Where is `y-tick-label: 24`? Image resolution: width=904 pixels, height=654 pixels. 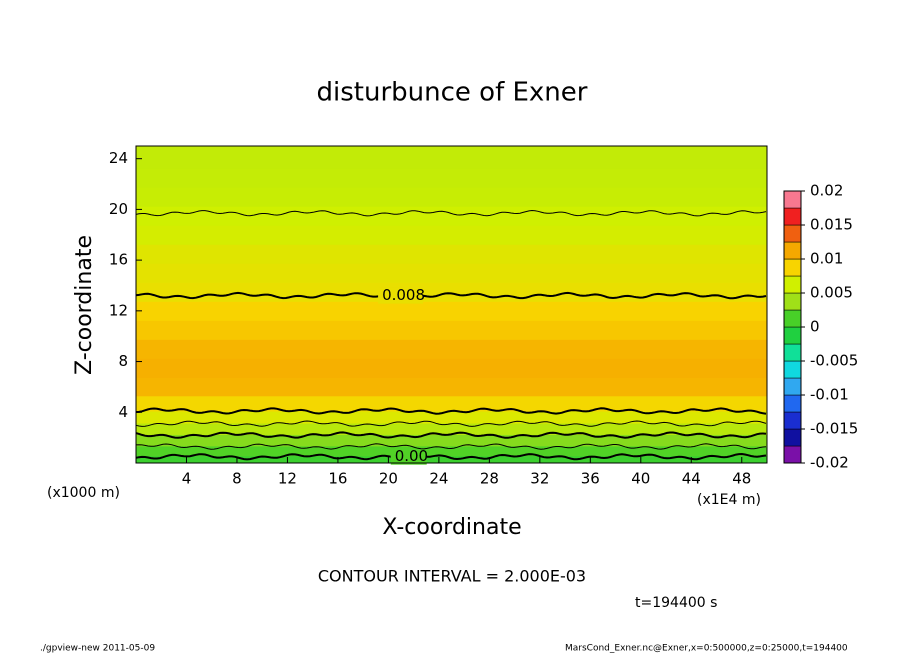
y-tick-label: 24 is located at coordinates (118, 158).